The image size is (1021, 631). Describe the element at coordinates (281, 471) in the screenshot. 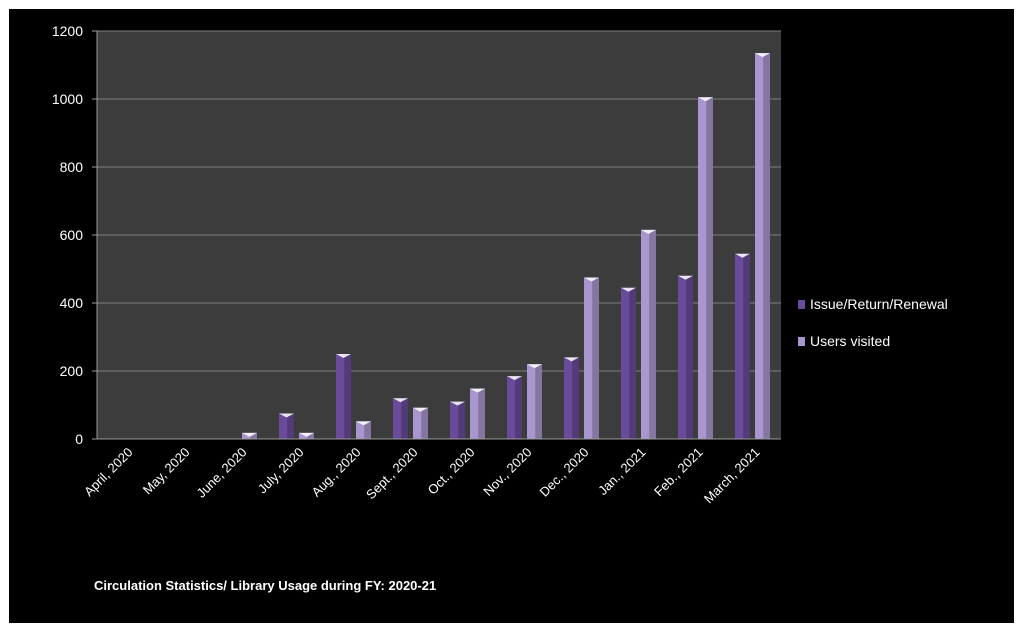

I see `x-tick-label: July, 2020` at that location.